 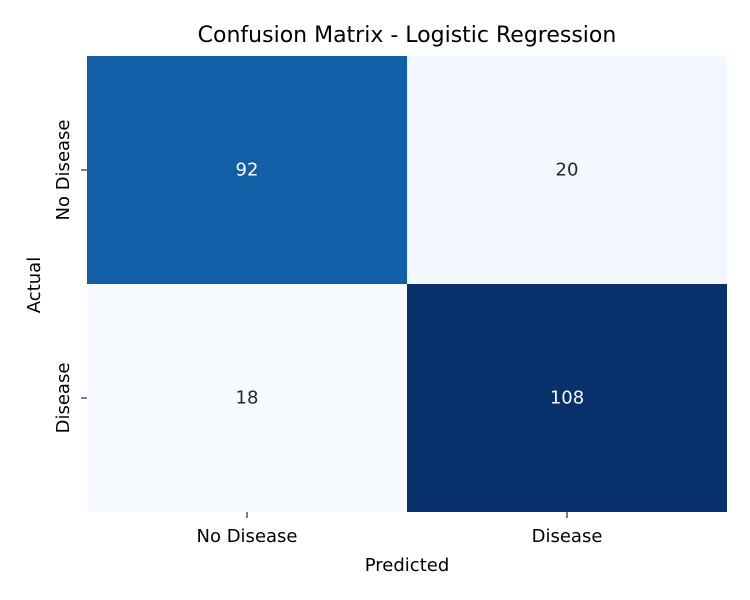 What do you see at coordinates (63, 170) in the screenshot?
I see `y-tick-label: No Disease` at bounding box center [63, 170].